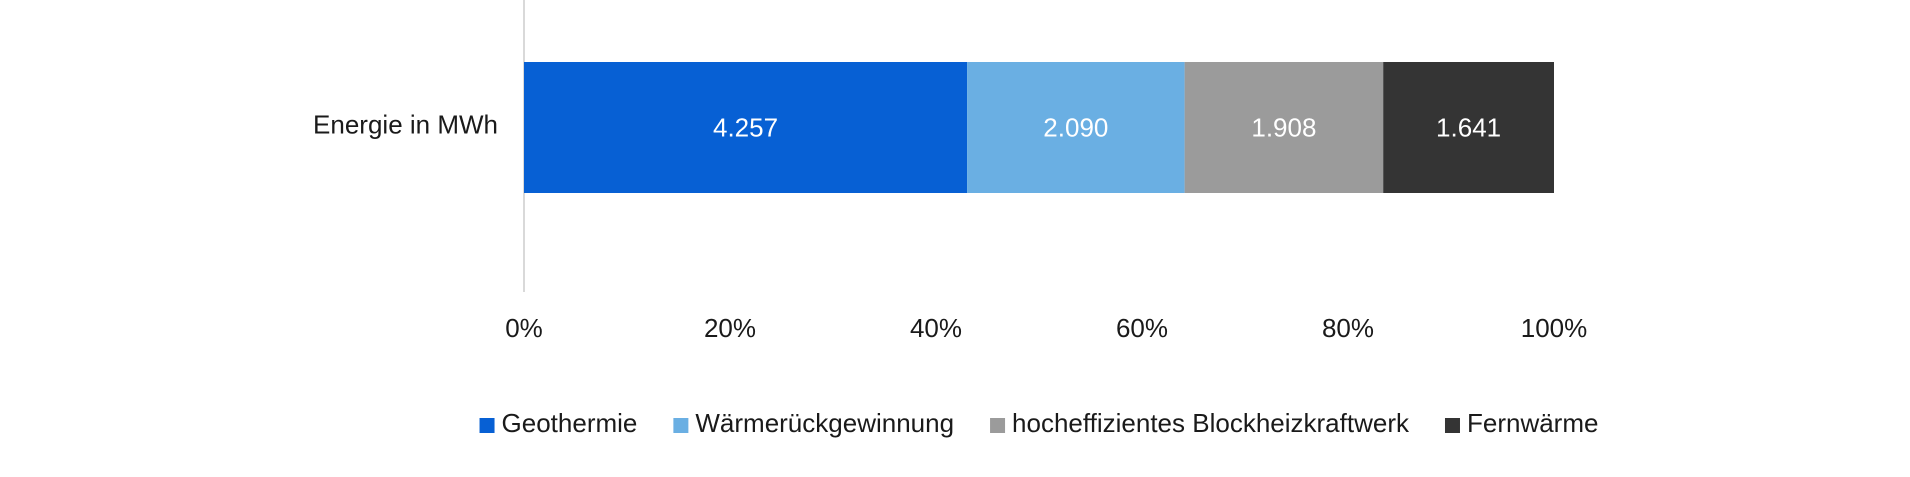 This screenshot has width=1910, height=477. I want to click on x-tick-label: 80%, so click(1348, 328).